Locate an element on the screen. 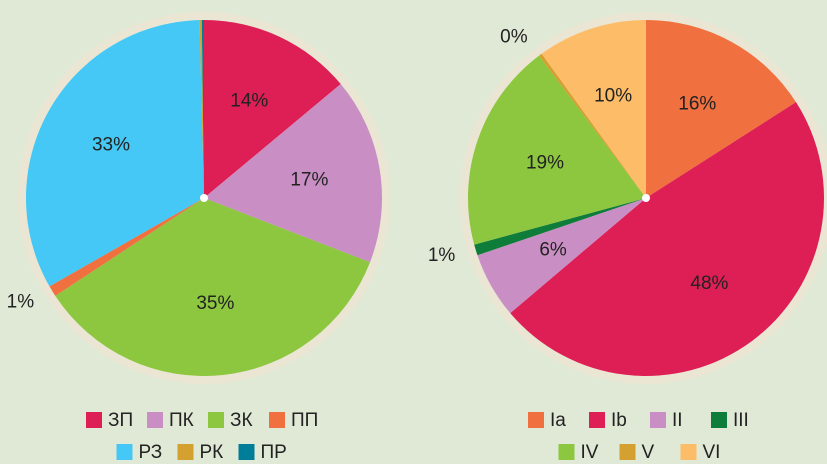 Image resolution: width=827 pixels, height=464 pixels. data-label: 16% is located at coordinates (697, 103).